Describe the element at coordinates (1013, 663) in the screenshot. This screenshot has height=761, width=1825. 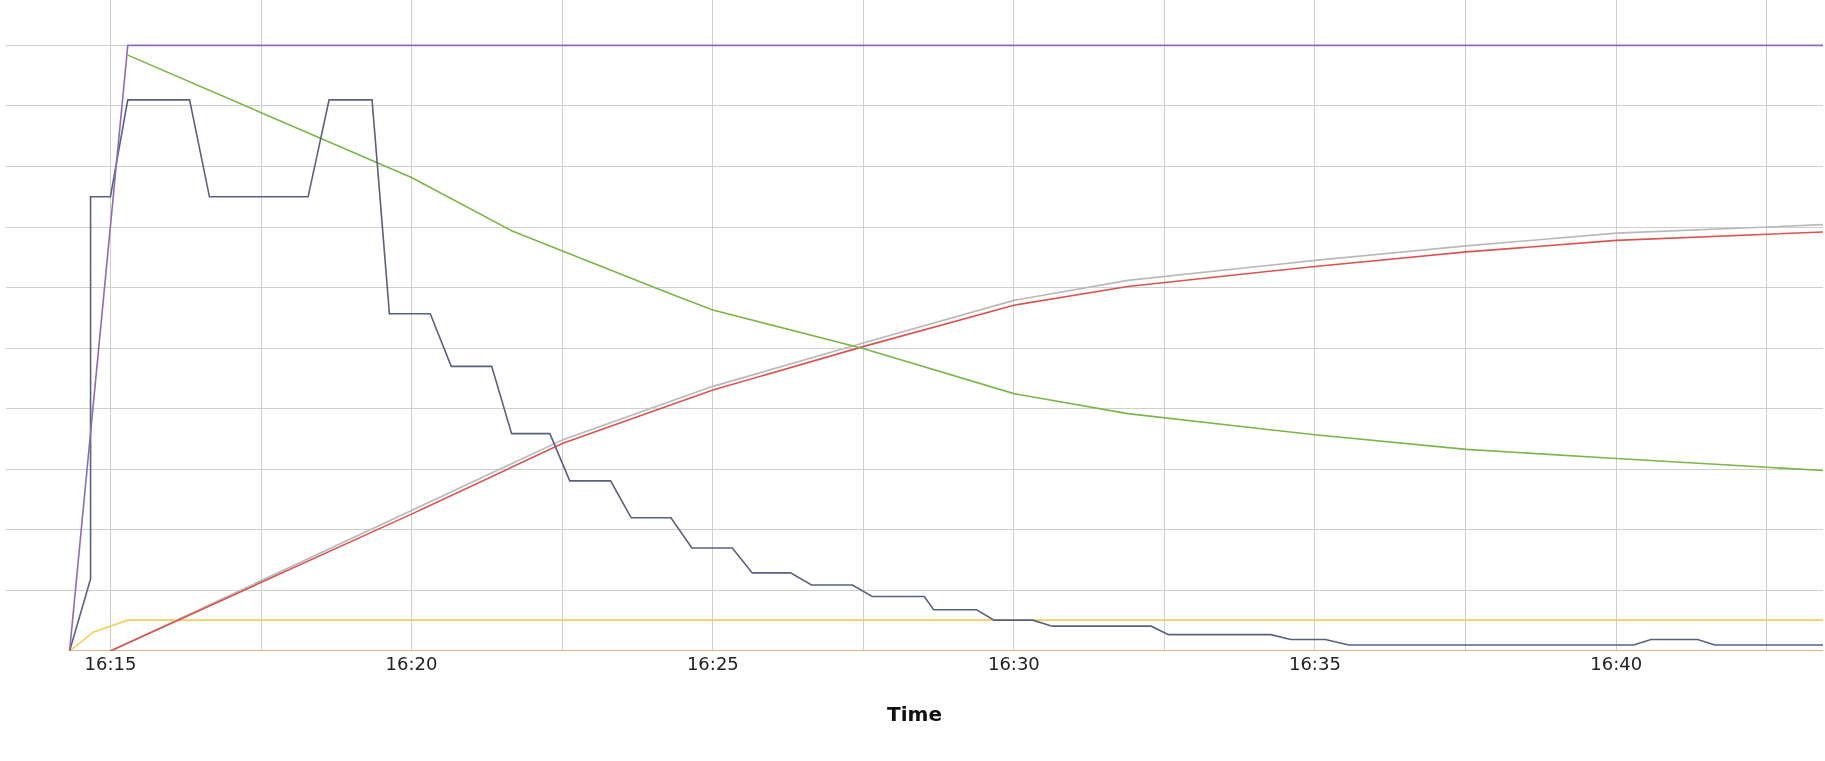
I see `x-tick-label: 16:30` at that location.